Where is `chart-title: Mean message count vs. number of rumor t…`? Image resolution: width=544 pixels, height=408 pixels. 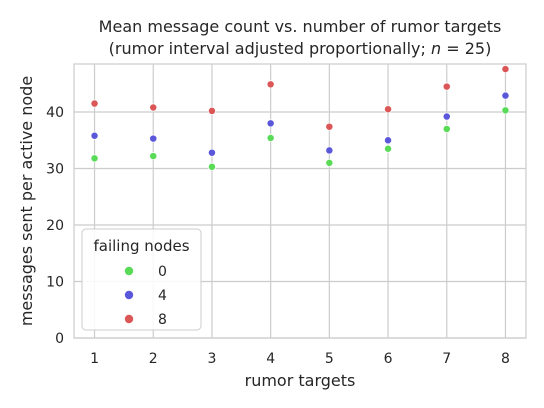 chart-title: Mean message count vs. number of rumor t… is located at coordinates (300, 37).